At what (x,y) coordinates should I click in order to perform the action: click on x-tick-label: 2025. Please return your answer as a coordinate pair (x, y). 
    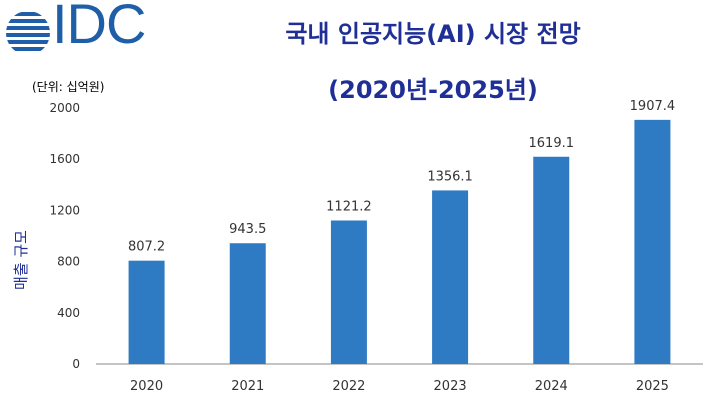
    Looking at the image, I should click on (652, 386).